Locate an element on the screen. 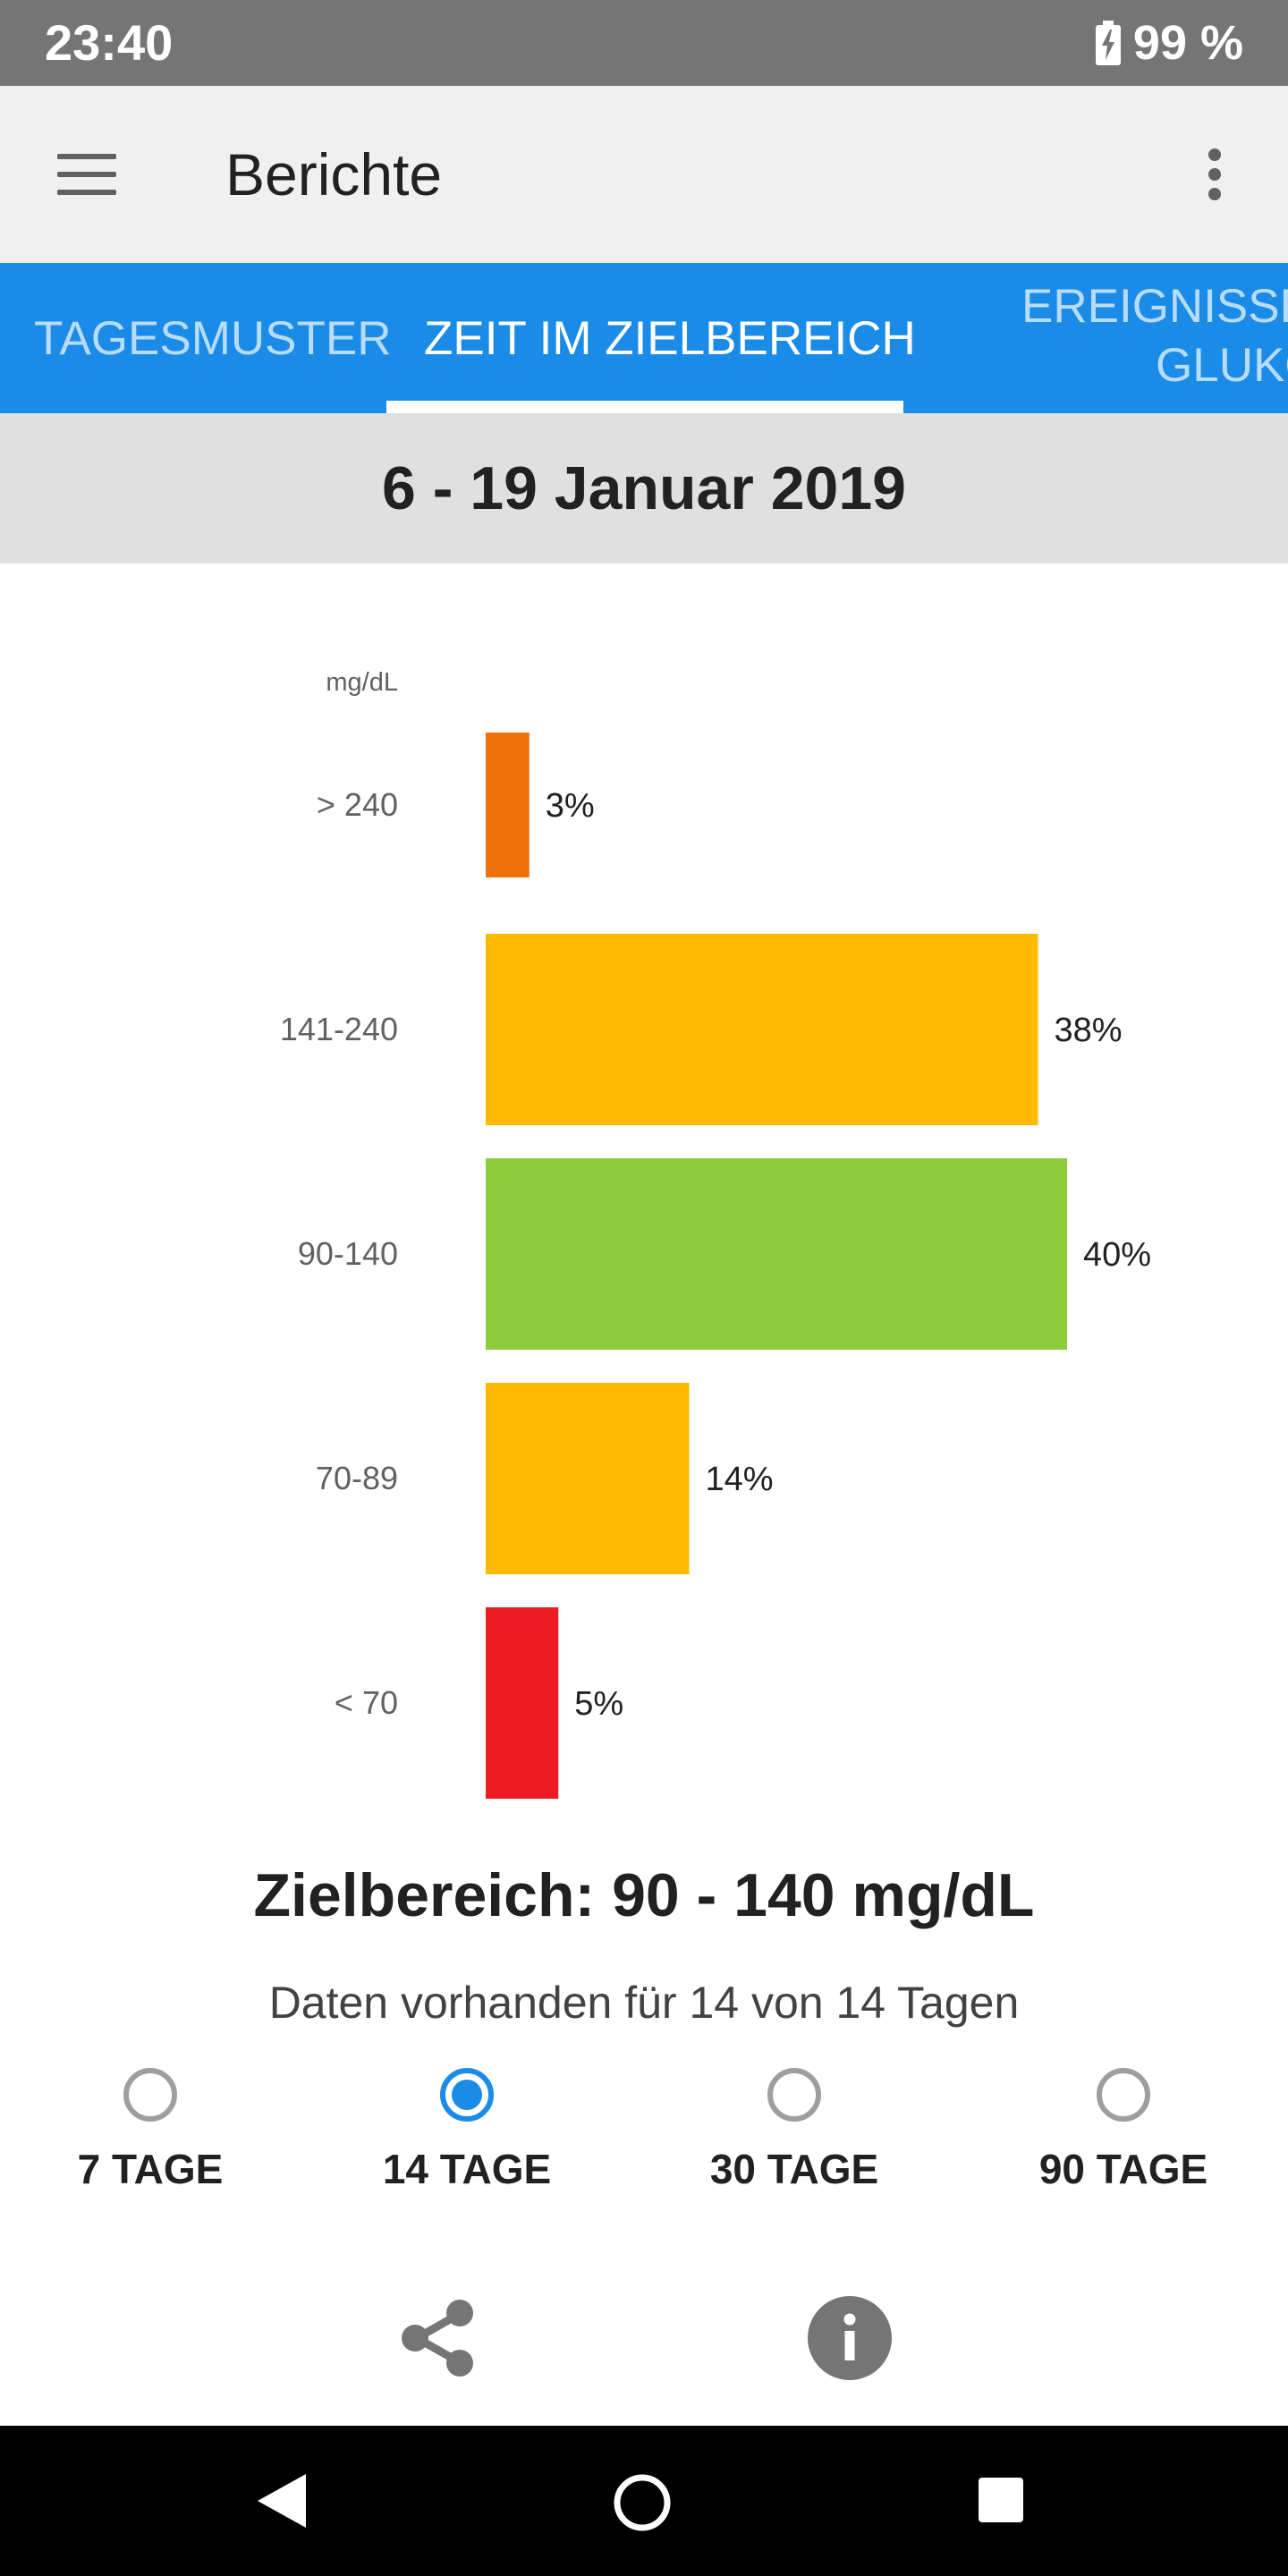  chart-value-label: 40% is located at coordinates (1117, 1255).